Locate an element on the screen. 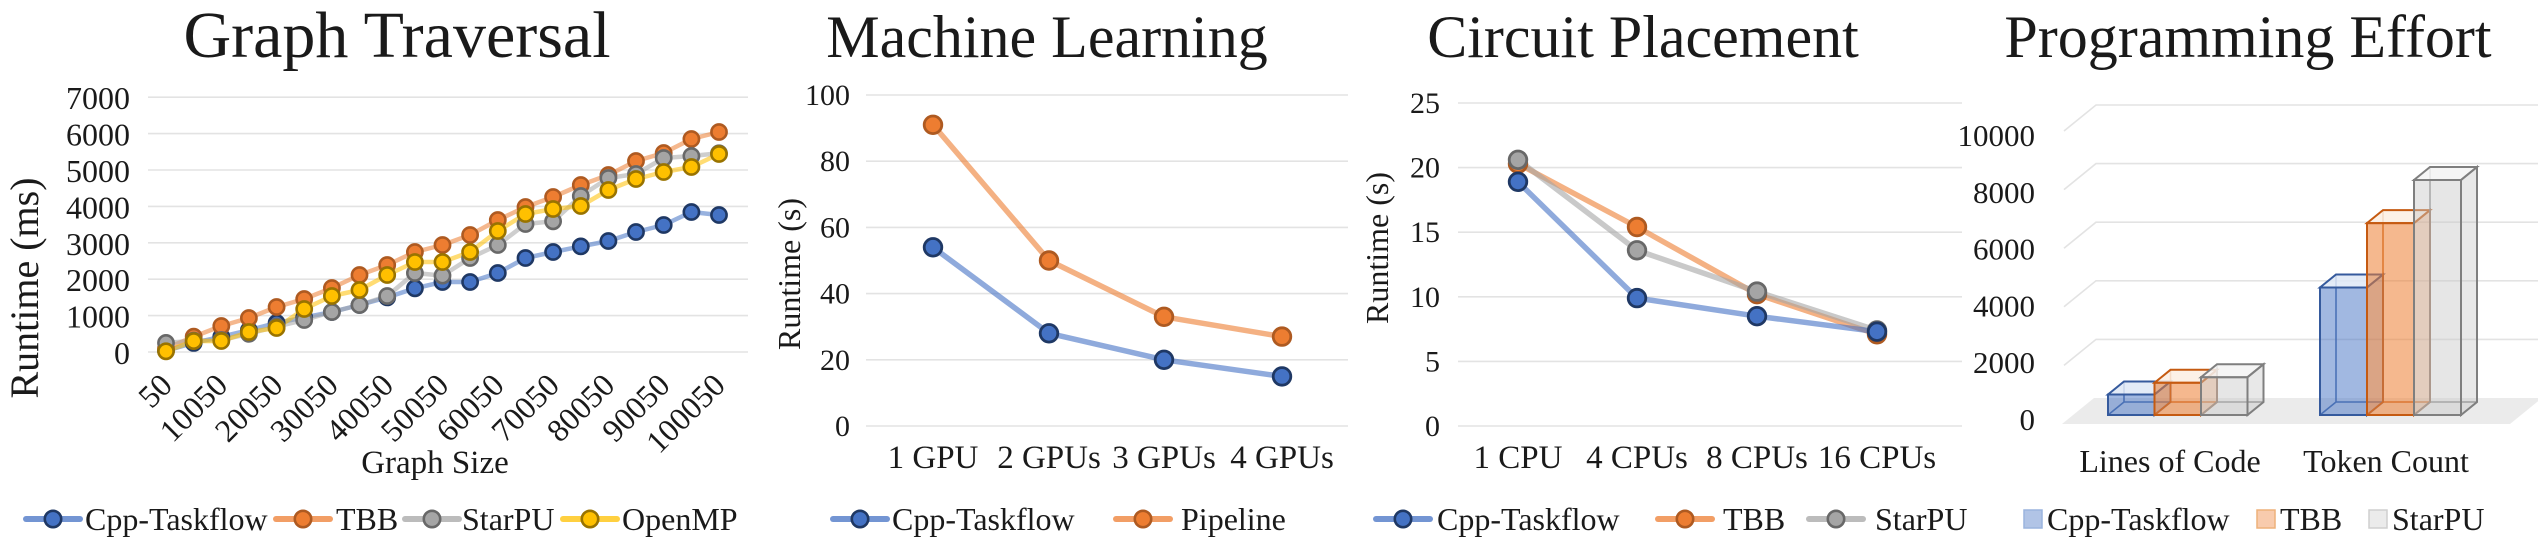 This screenshot has height=542, width=2538. svg-text: Programming Effort is located at coordinates (2247, 37).